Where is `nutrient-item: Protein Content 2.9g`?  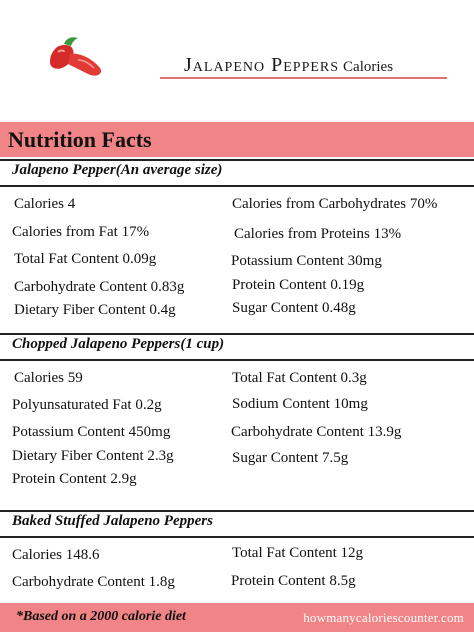 nutrient-item: Protein Content 2.9g is located at coordinates (74, 479).